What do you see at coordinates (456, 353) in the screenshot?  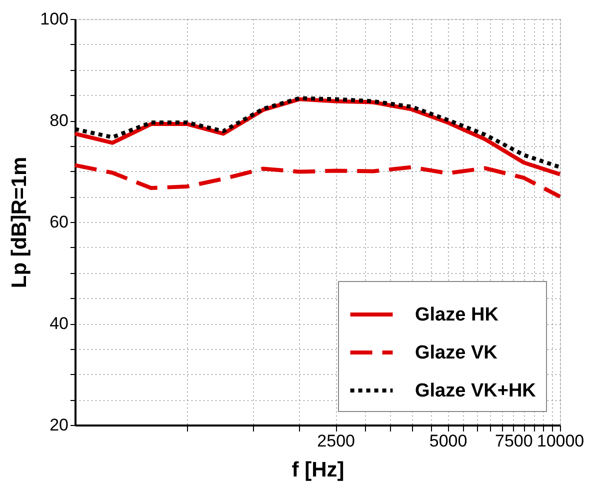 I see `legend-label: Glaze VK` at bounding box center [456, 353].